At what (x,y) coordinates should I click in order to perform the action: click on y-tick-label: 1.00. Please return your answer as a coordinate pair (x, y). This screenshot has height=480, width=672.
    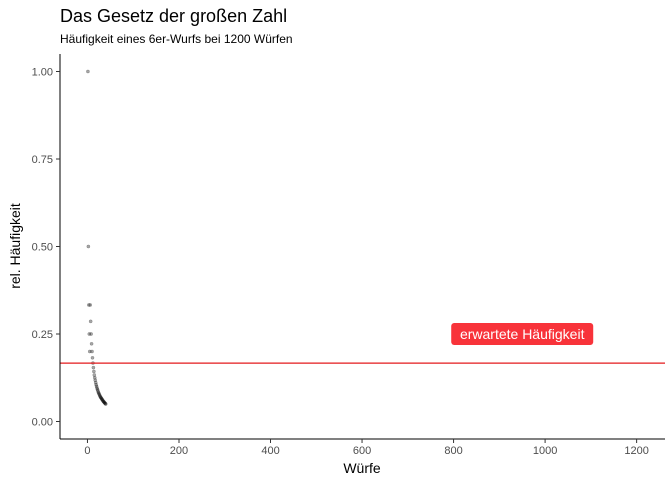
    Looking at the image, I should click on (42, 73).